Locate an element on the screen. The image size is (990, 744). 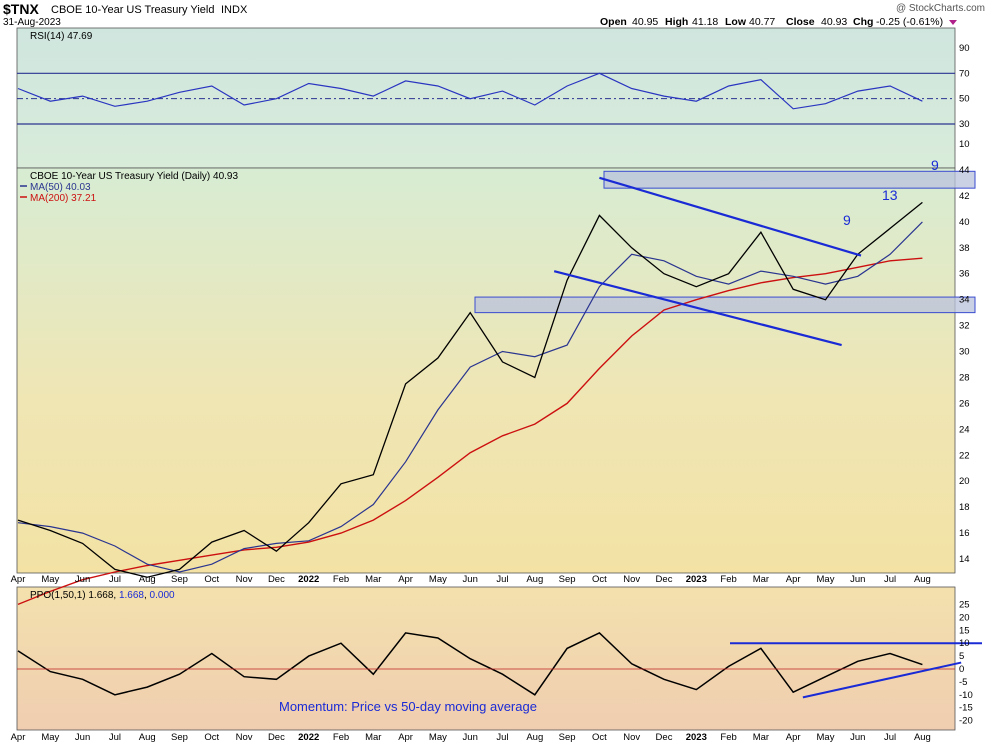
symbol-name: CBOE 10-Year US Treasury Yield is located at coordinates (132, 10).